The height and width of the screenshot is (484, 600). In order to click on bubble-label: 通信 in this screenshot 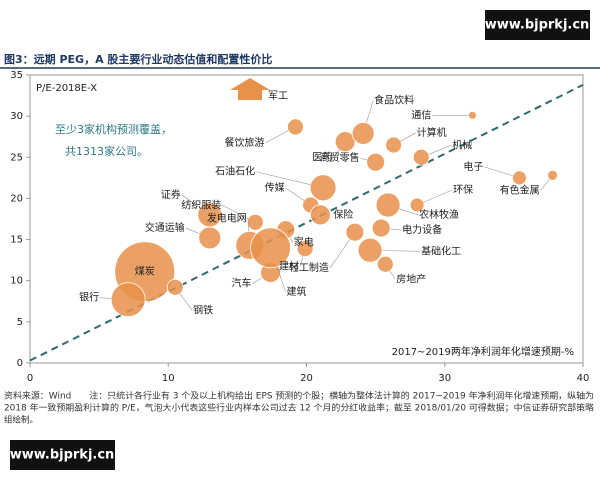, I will do `click(421, 115)`.